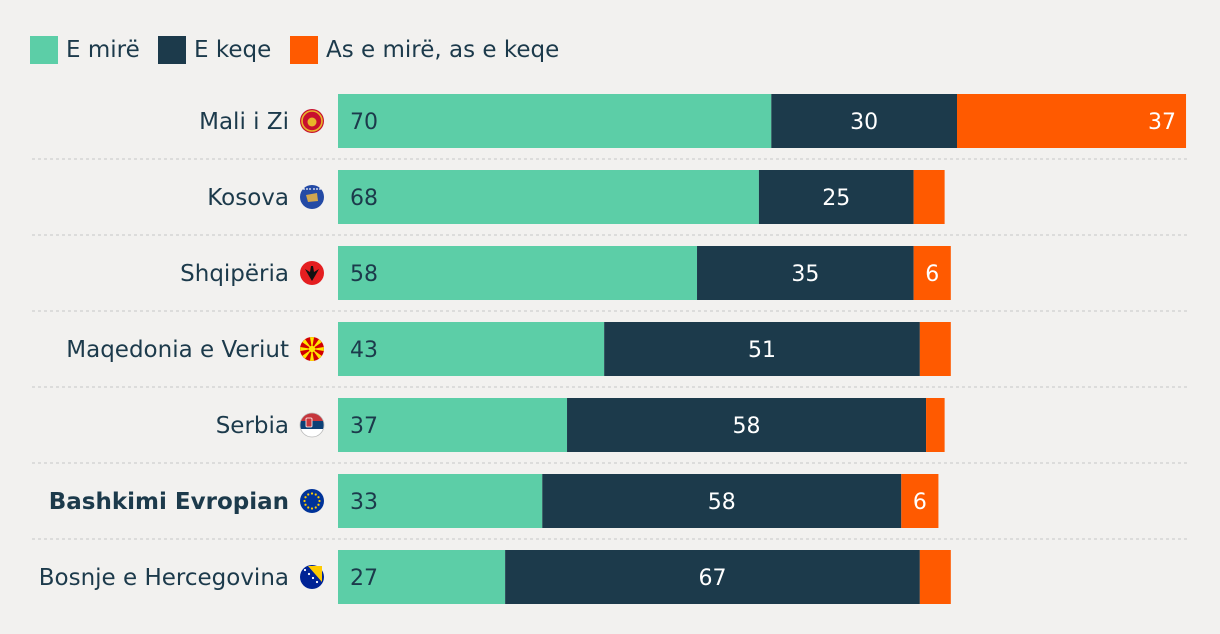  Describe the element at coordinates (312, 197) in the screenshot. I see `kosovo-flag-icon` at that location.